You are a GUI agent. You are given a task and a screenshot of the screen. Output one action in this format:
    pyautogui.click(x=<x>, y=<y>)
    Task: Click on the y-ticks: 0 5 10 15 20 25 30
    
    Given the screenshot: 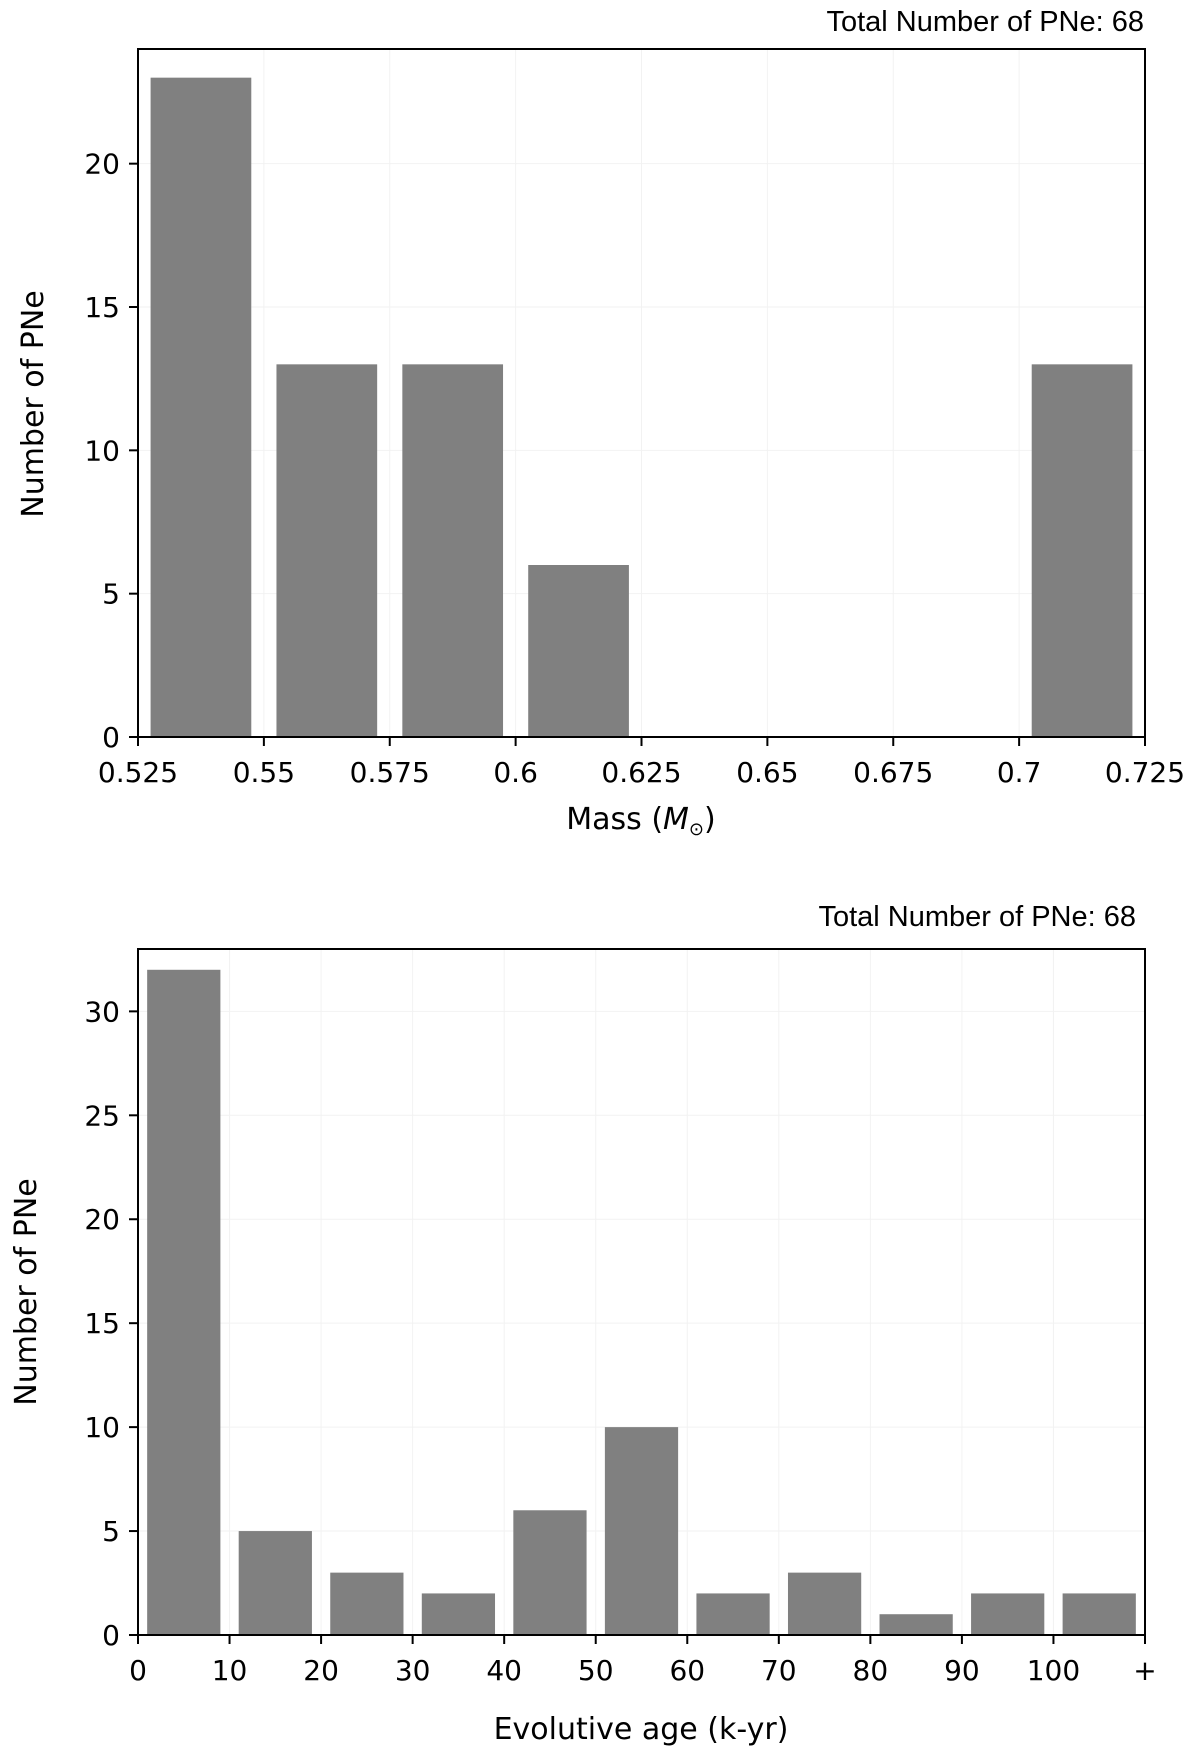 What is the action you would take?
    pyautogui.click(x=111, y=1323)
    